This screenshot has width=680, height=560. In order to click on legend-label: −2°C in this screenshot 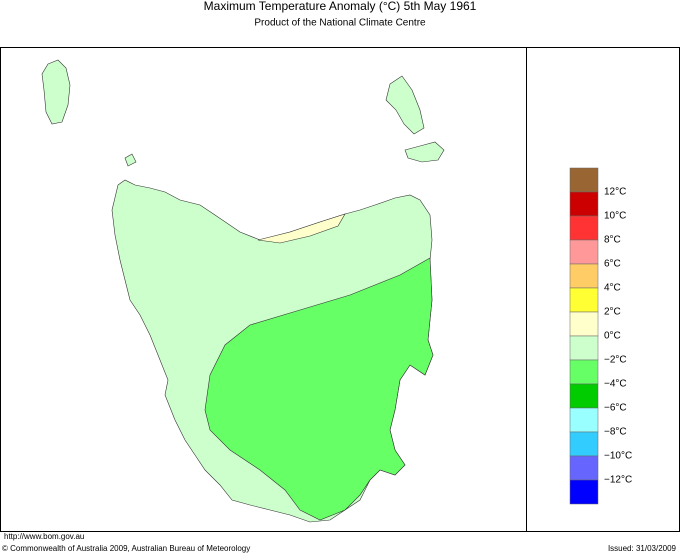, I will do `click(615, 360)`.